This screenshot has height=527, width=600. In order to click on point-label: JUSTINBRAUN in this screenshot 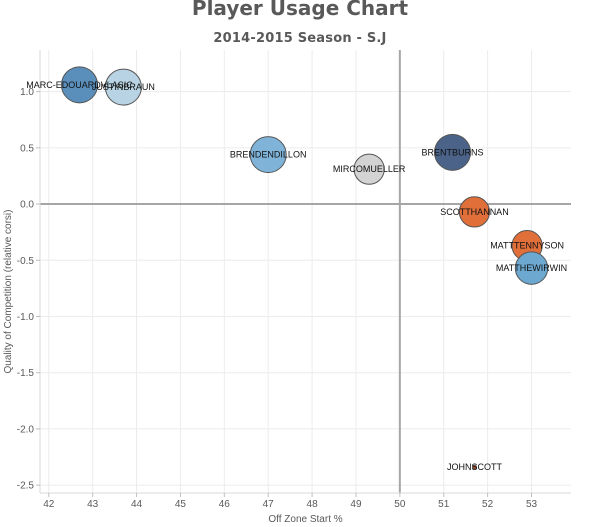, I will do `click(123, 87)`.